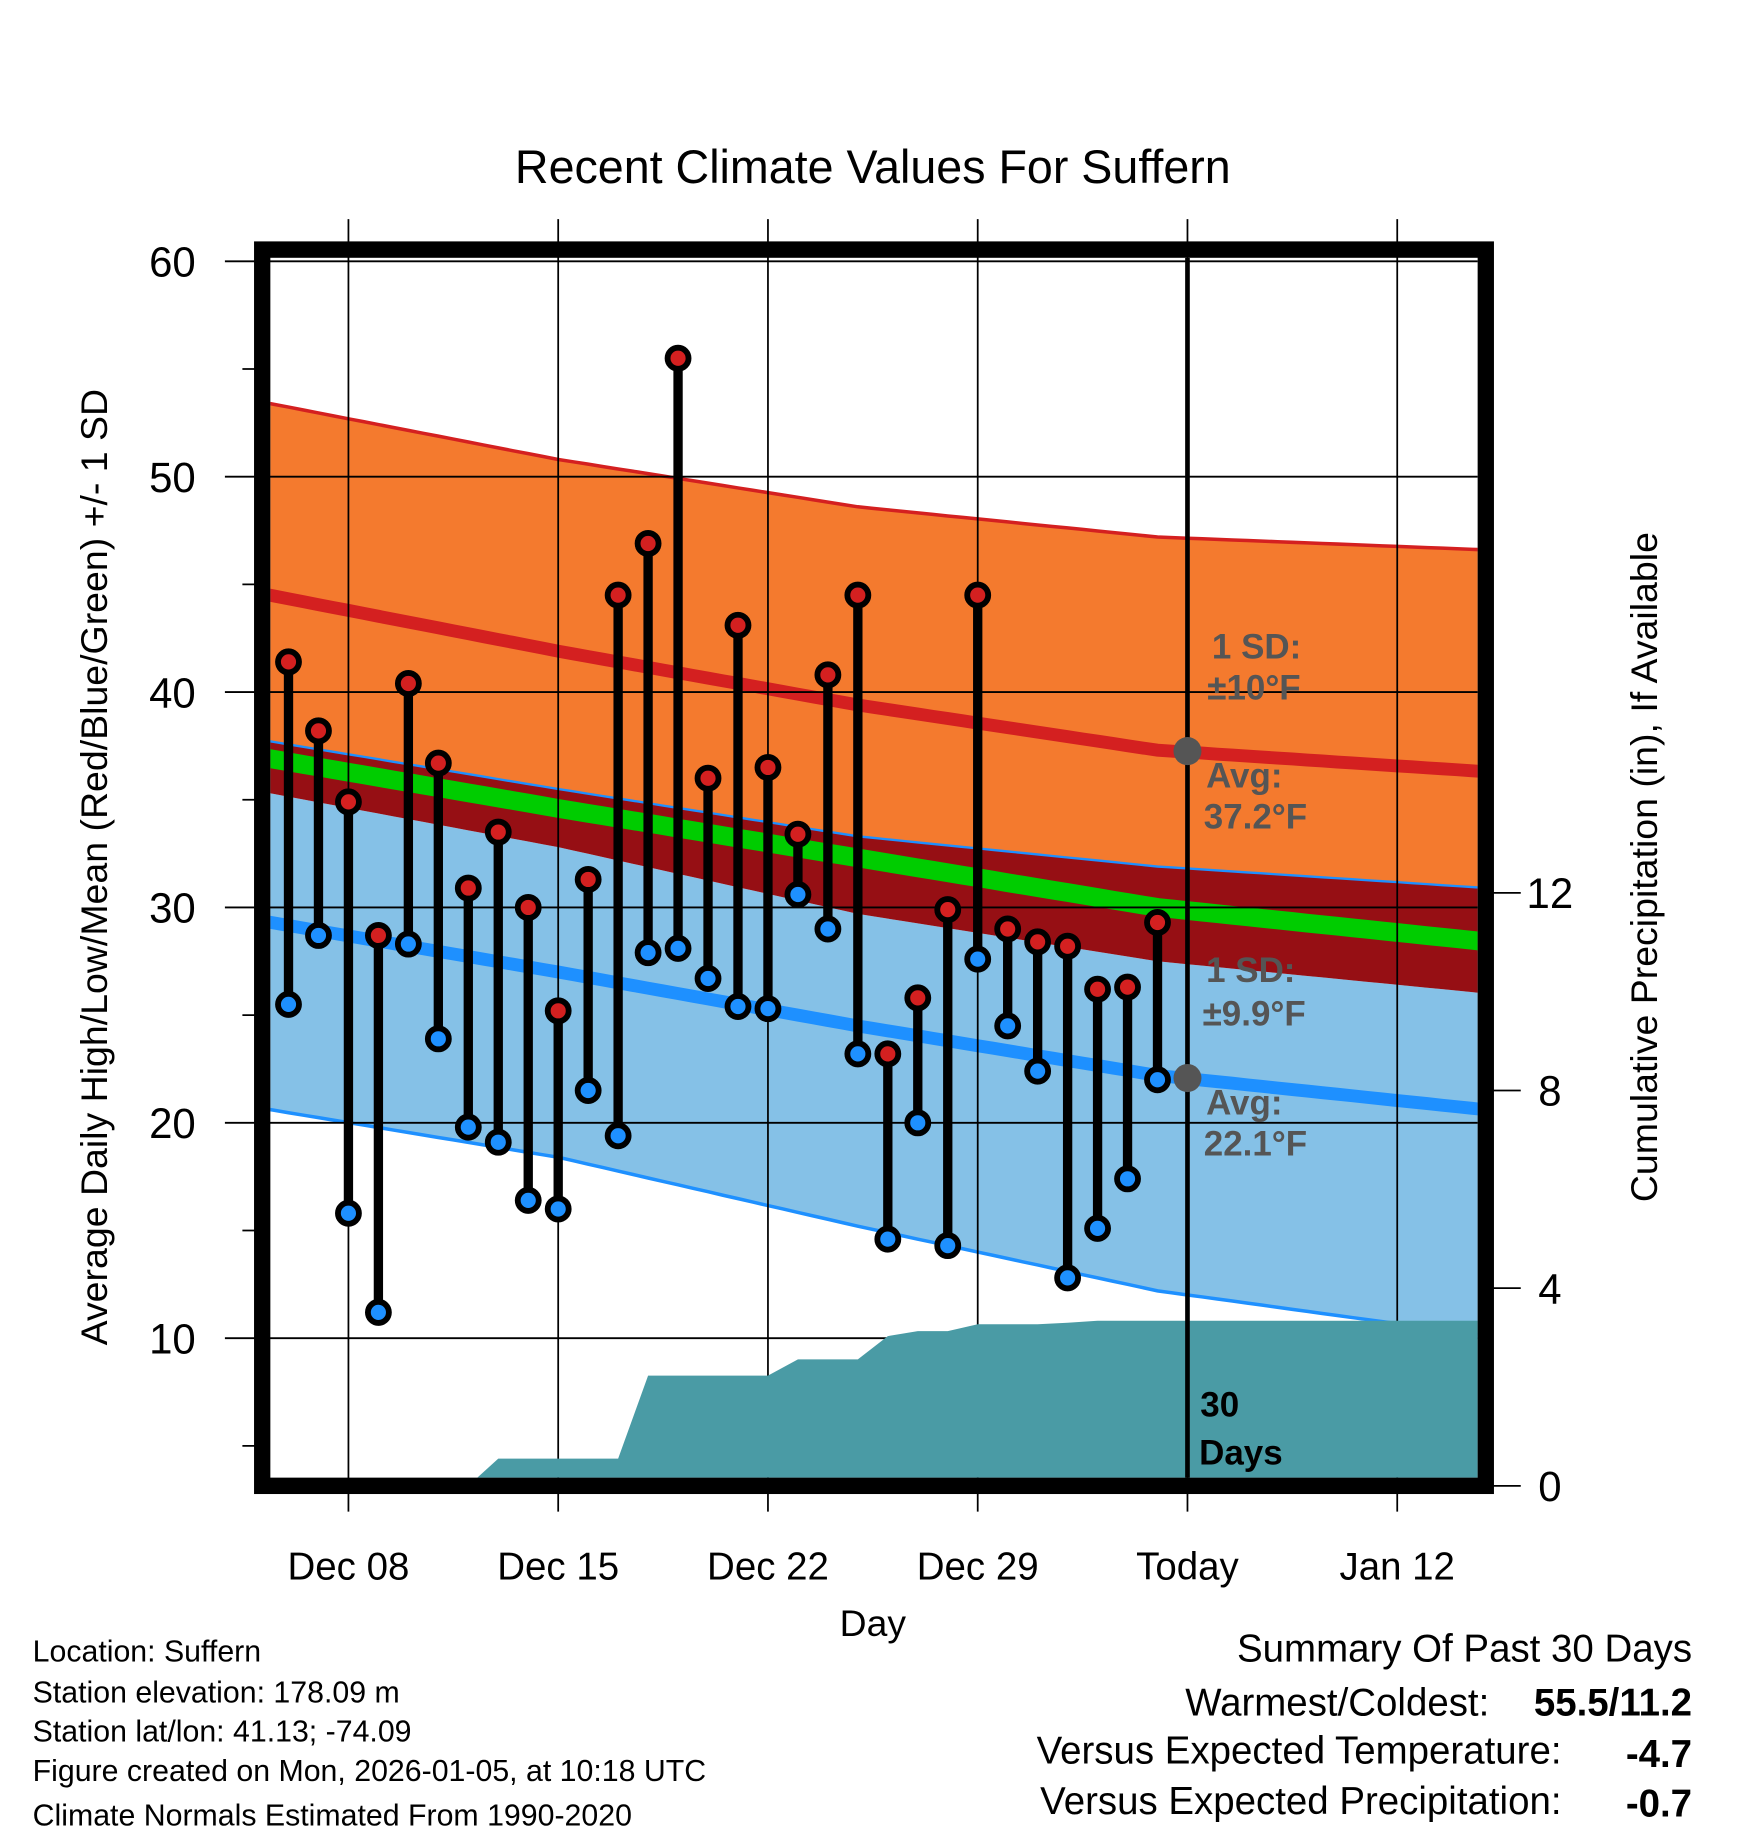 The image size is (1748, 1828). What do you see at coordinates (1549, 1091) in the screenshot?
I see `y-right-tick-label: 8` at bounding box center [1549, 1091].